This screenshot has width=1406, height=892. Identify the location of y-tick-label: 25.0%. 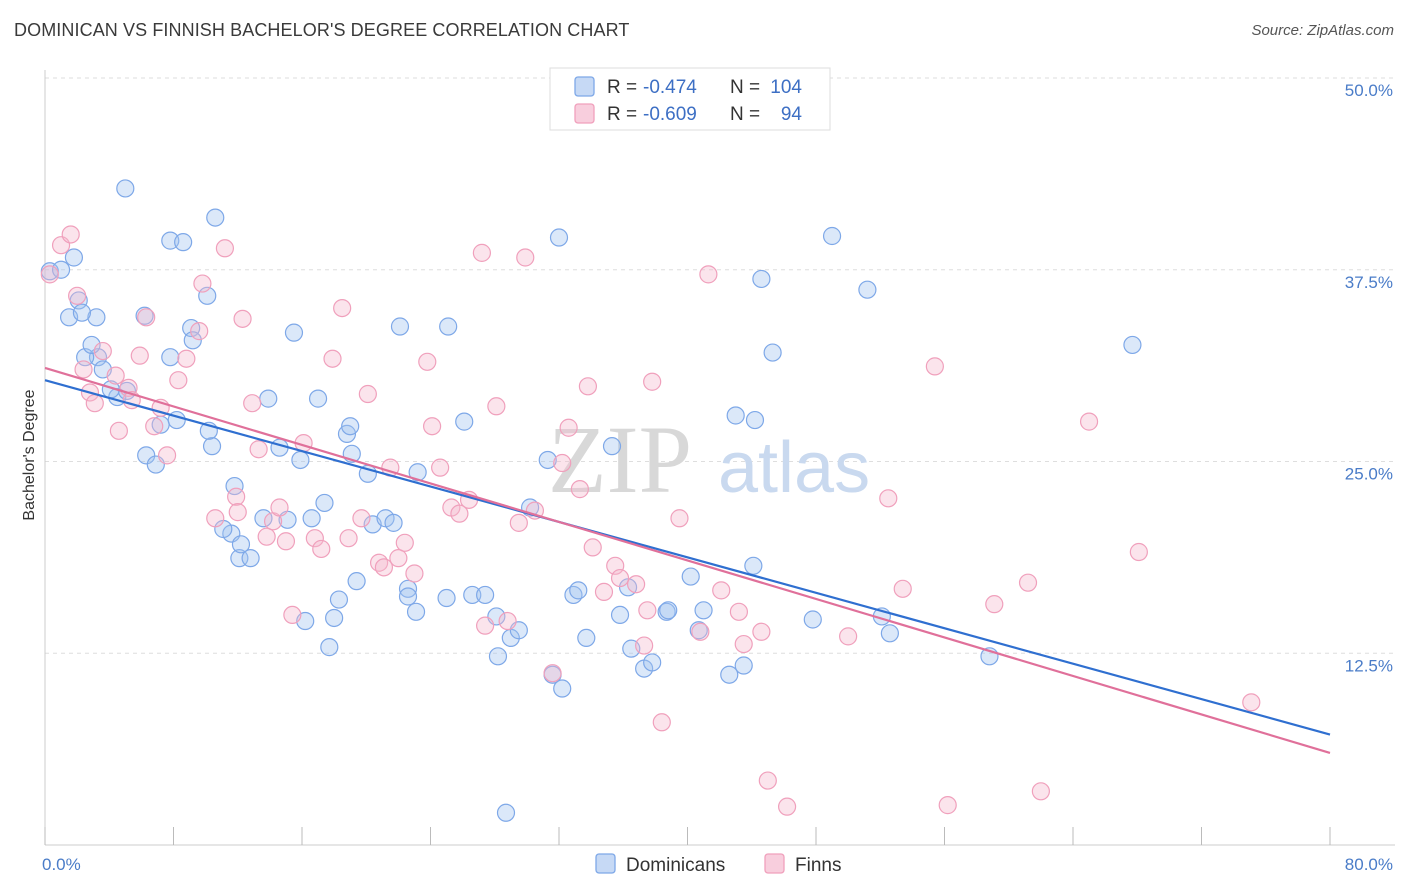
(1369, 474).